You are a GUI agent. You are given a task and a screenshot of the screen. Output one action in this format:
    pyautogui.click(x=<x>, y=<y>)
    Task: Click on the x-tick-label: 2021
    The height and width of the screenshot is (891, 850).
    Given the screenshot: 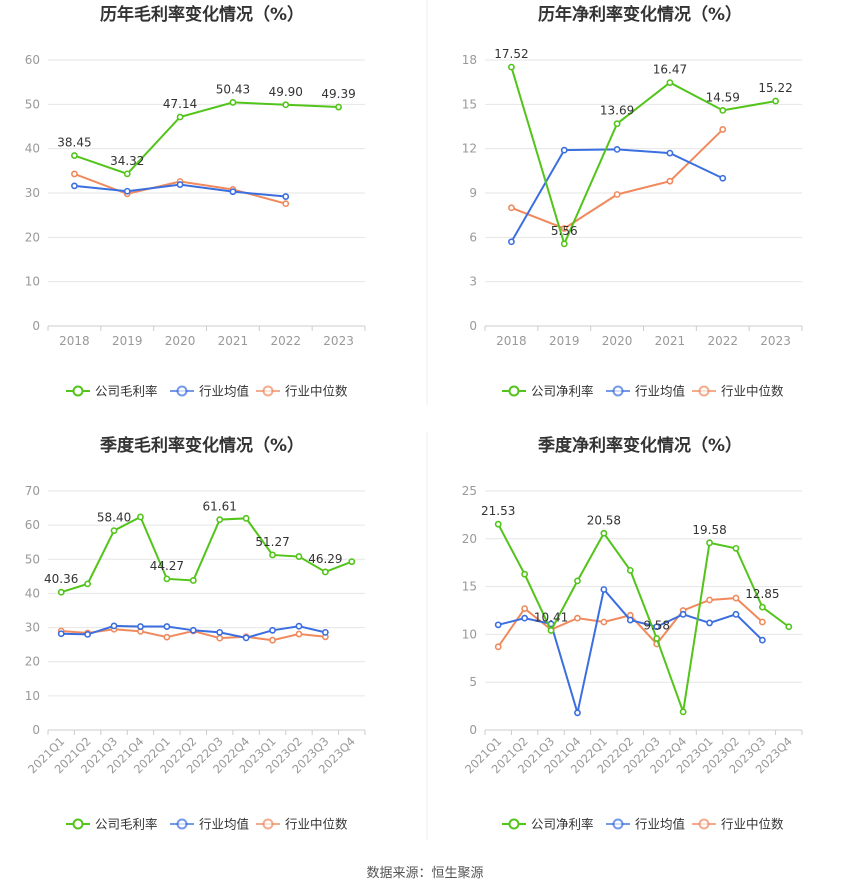 What is the action you would take?
    pyautogui.click(x=670, y=341)
    